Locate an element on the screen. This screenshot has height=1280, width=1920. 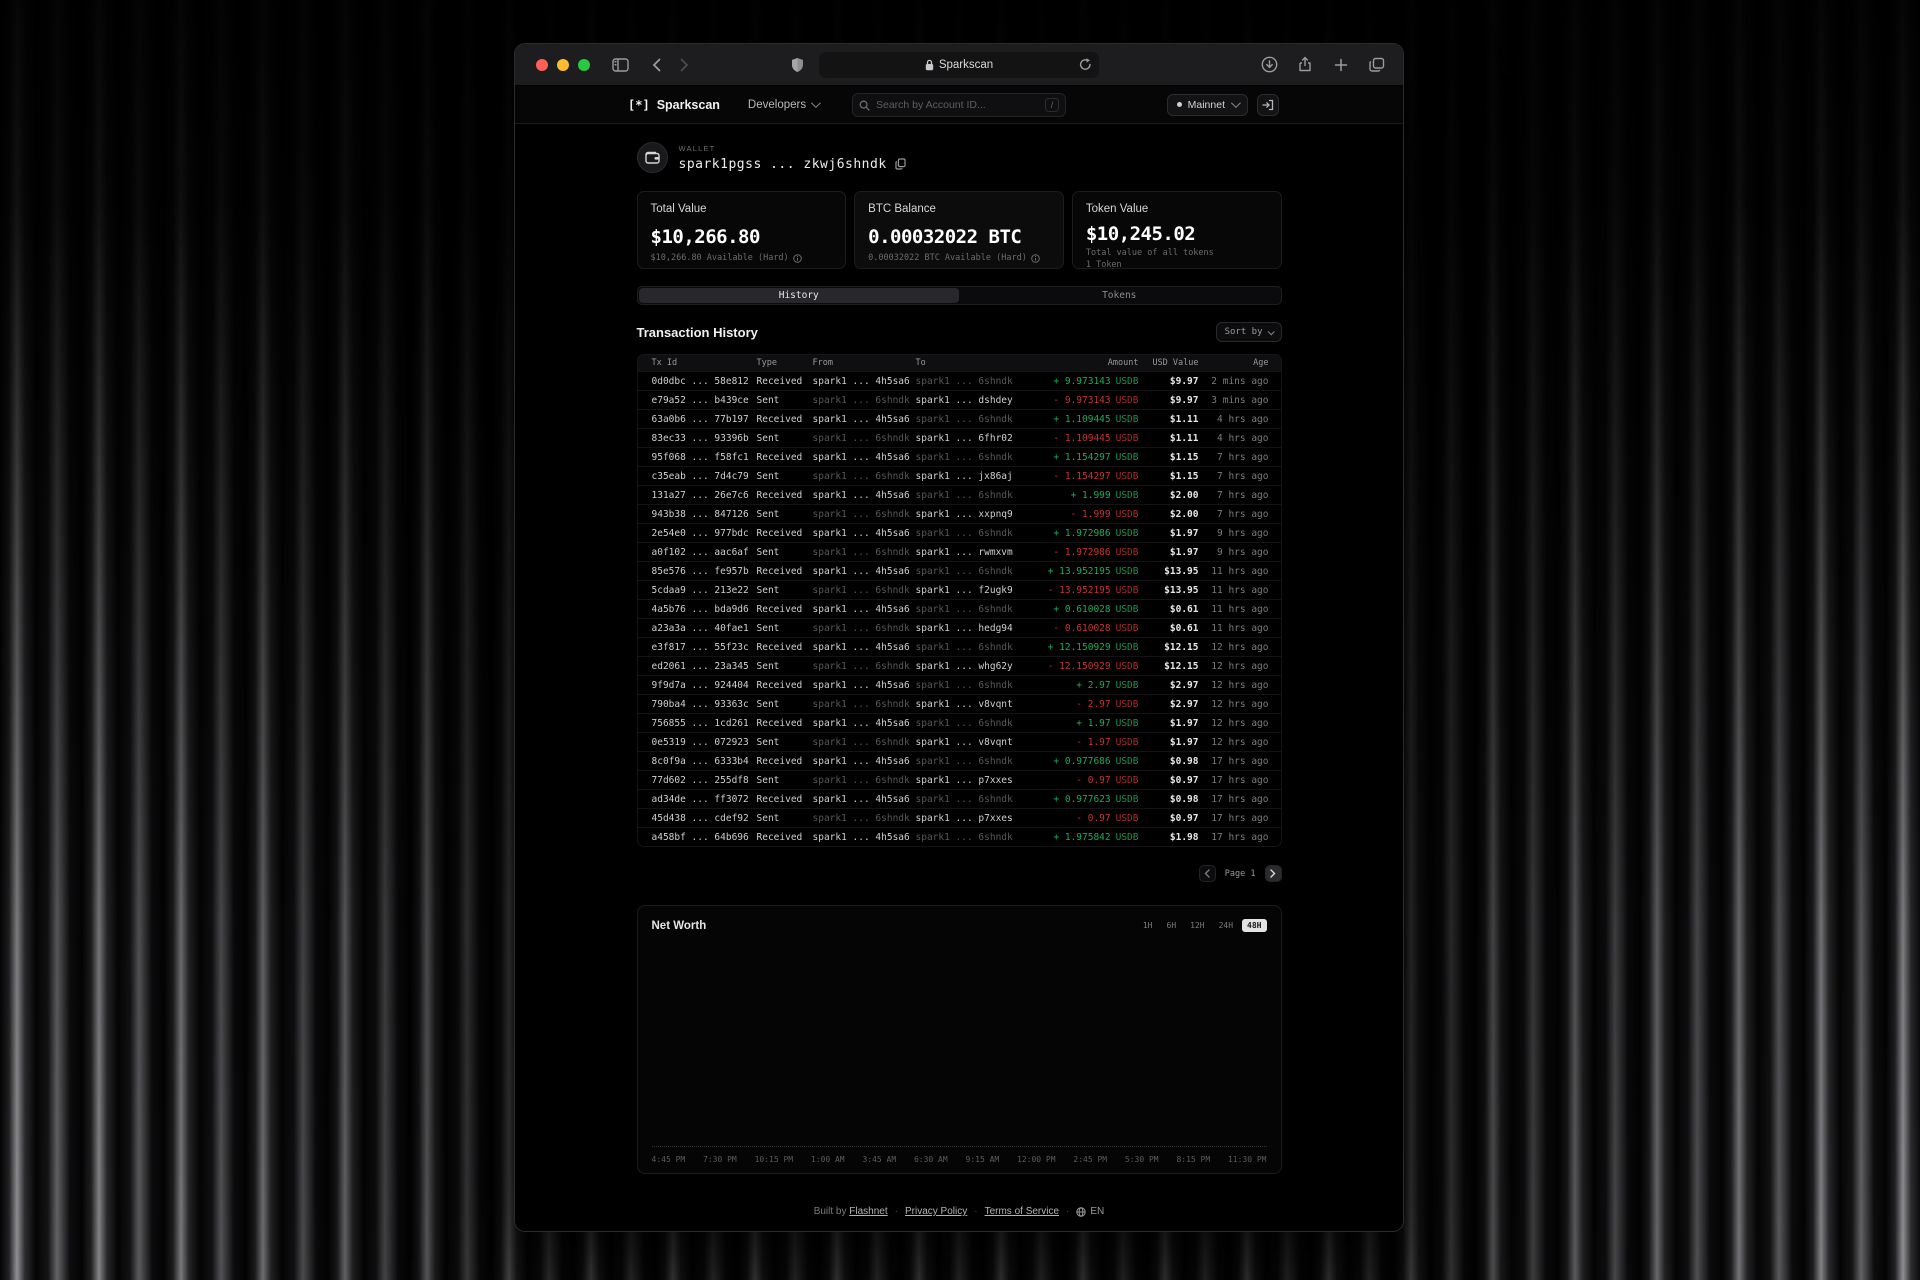
tx-to-address: spark1 ... f2ugk9 is located at coordinates (964, 590).